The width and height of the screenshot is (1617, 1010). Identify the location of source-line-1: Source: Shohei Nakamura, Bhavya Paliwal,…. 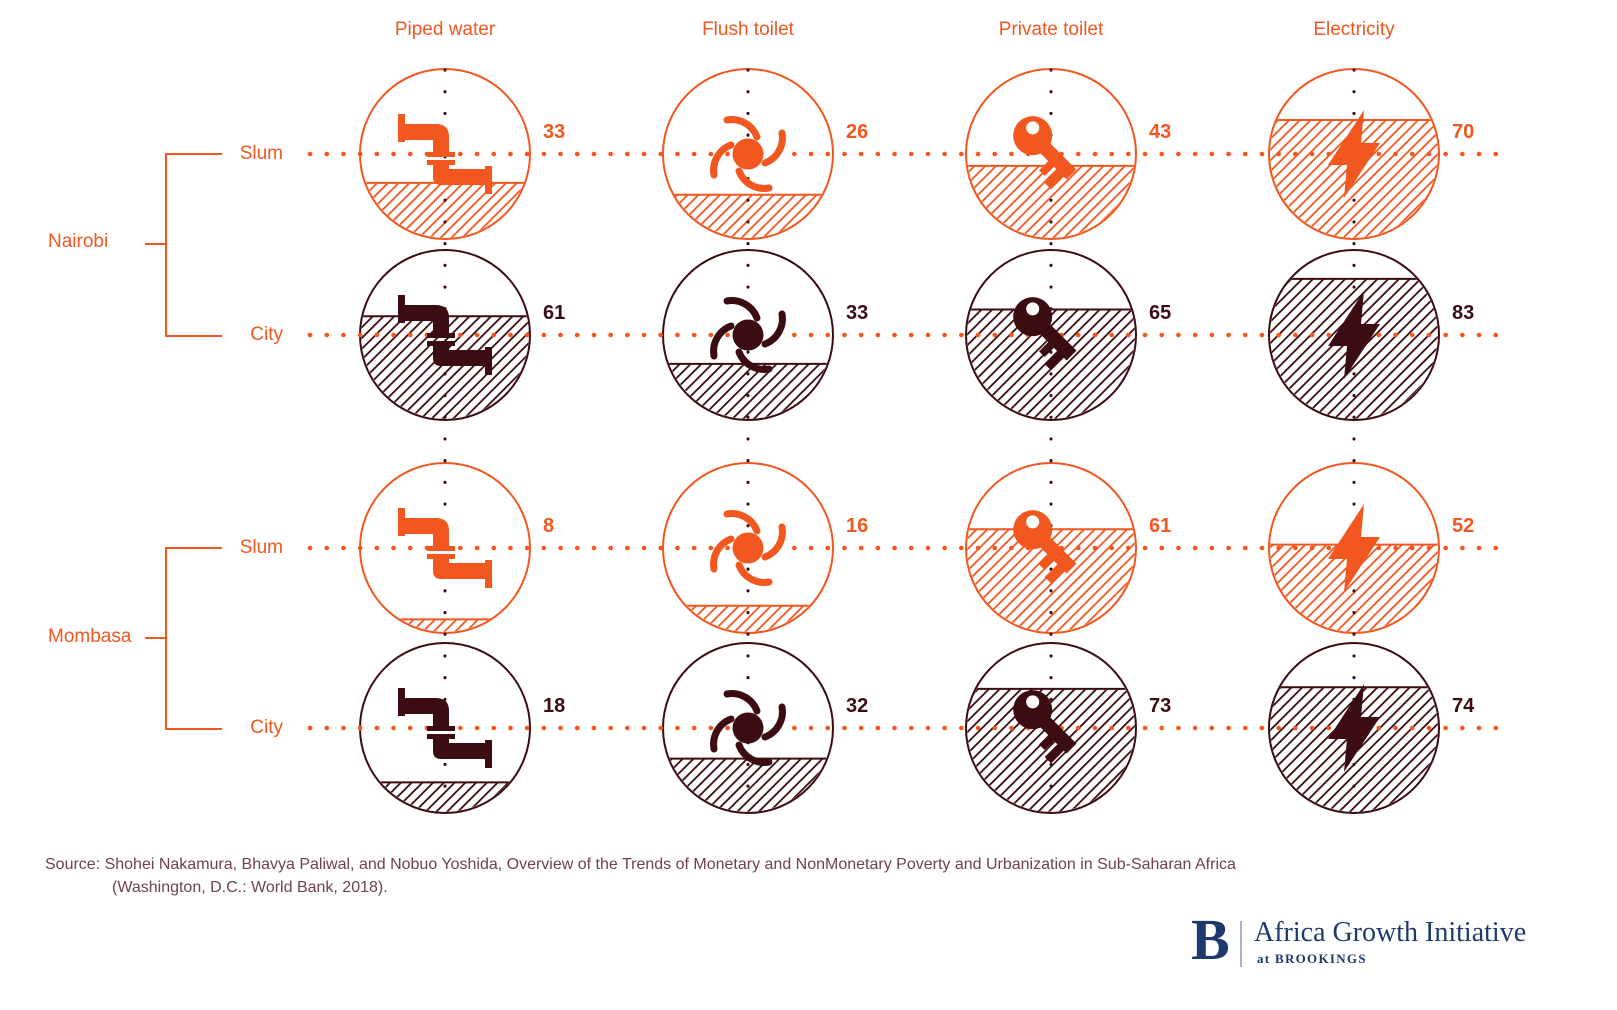
(640, 864).